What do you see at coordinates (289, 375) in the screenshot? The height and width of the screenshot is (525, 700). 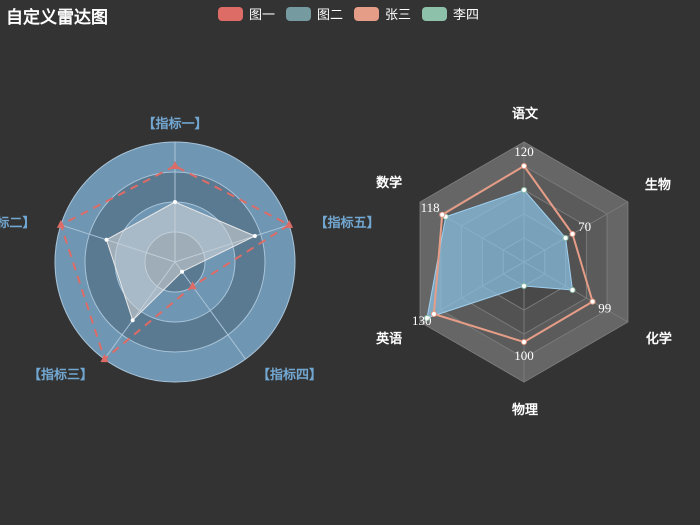 I see `indicator-label: 【指标四】` at bounding box center [289, 375].